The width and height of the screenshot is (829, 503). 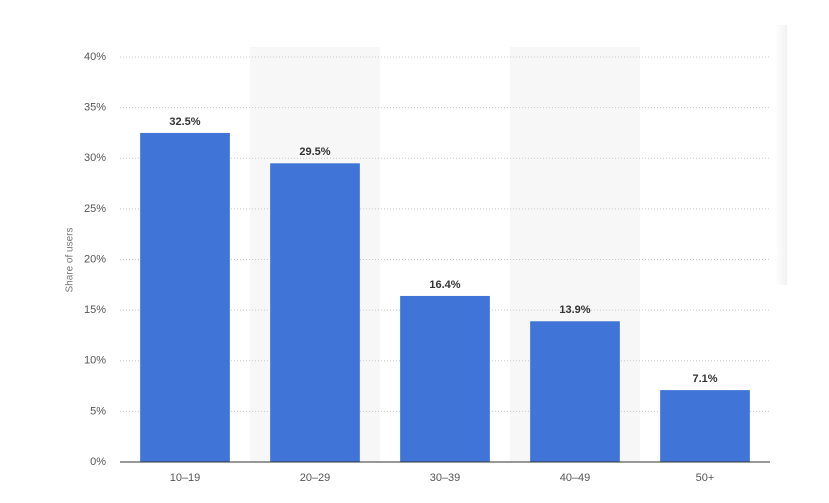 I want to click on x-tick-label: 20–29, so click(x=315, y=478).